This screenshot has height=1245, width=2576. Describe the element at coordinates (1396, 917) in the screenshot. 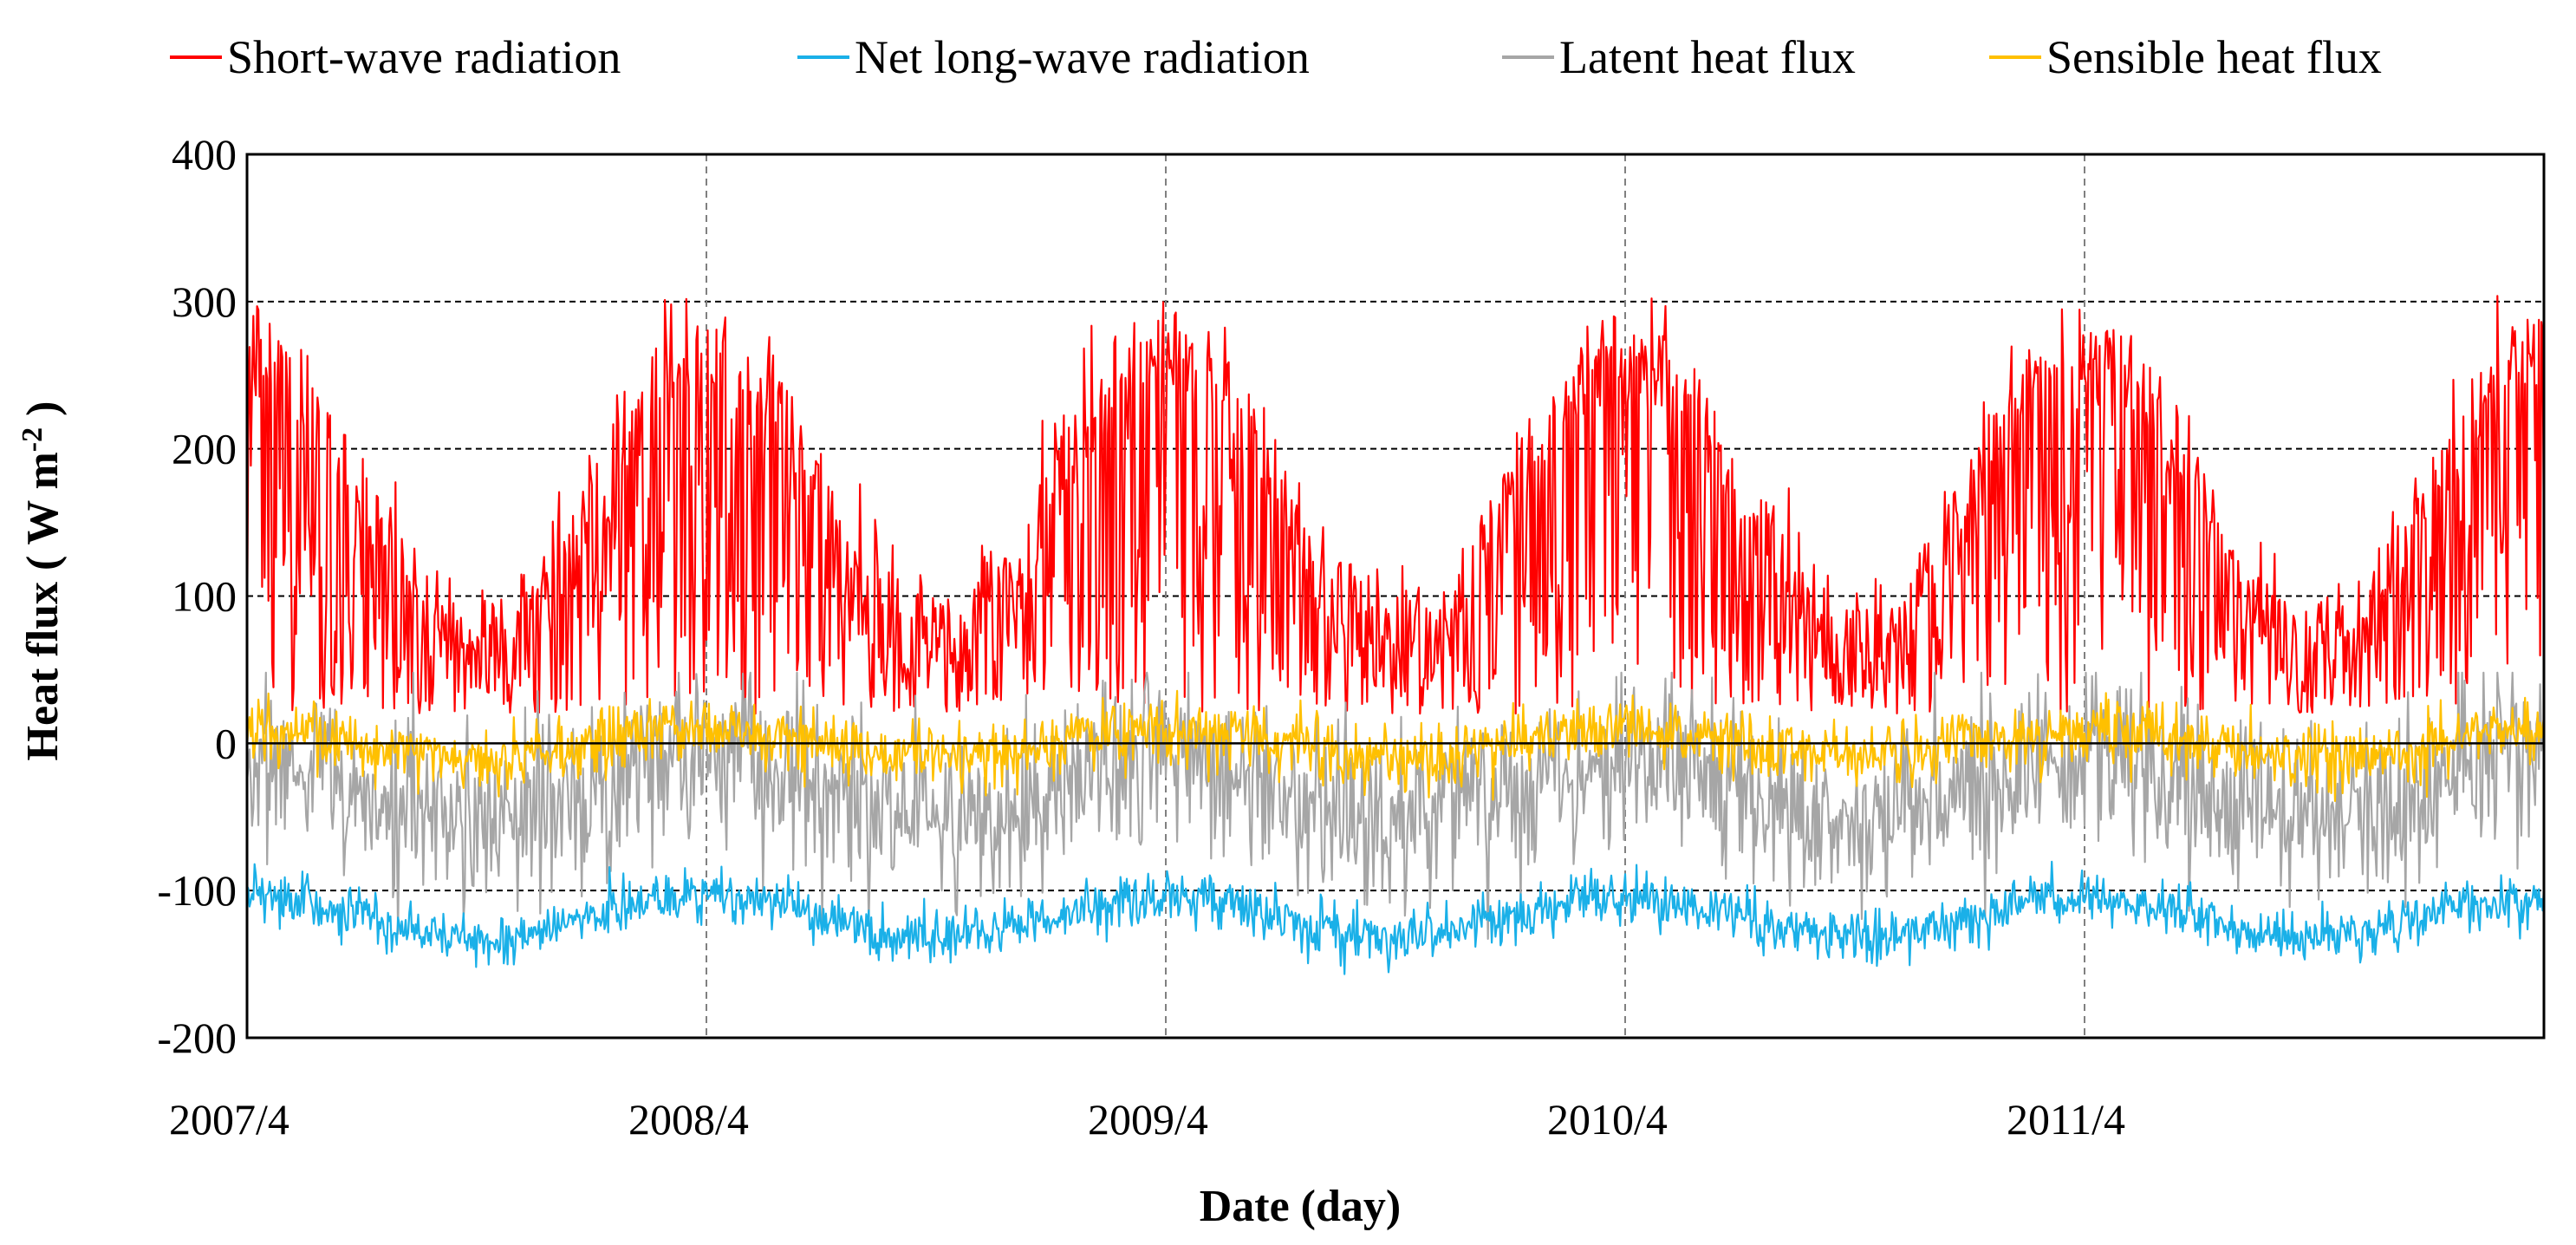

I see `series-line-net-long-wave-radiation` at that location.